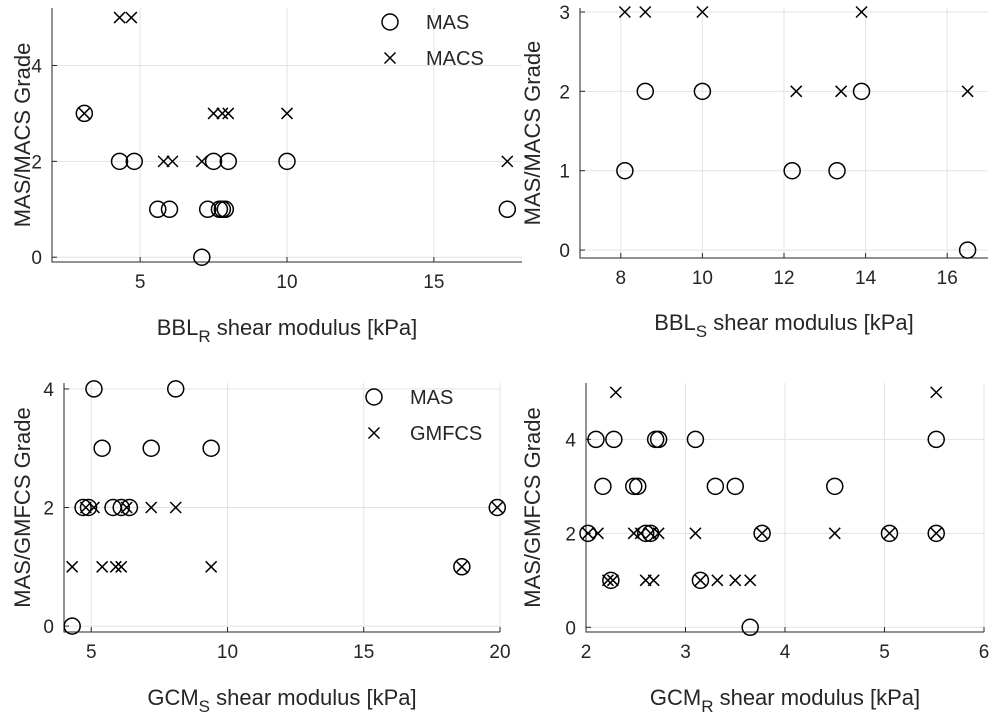 This screenshot has width=994, height=721. I want to click on legend-label: MACS, so click(455, 59).